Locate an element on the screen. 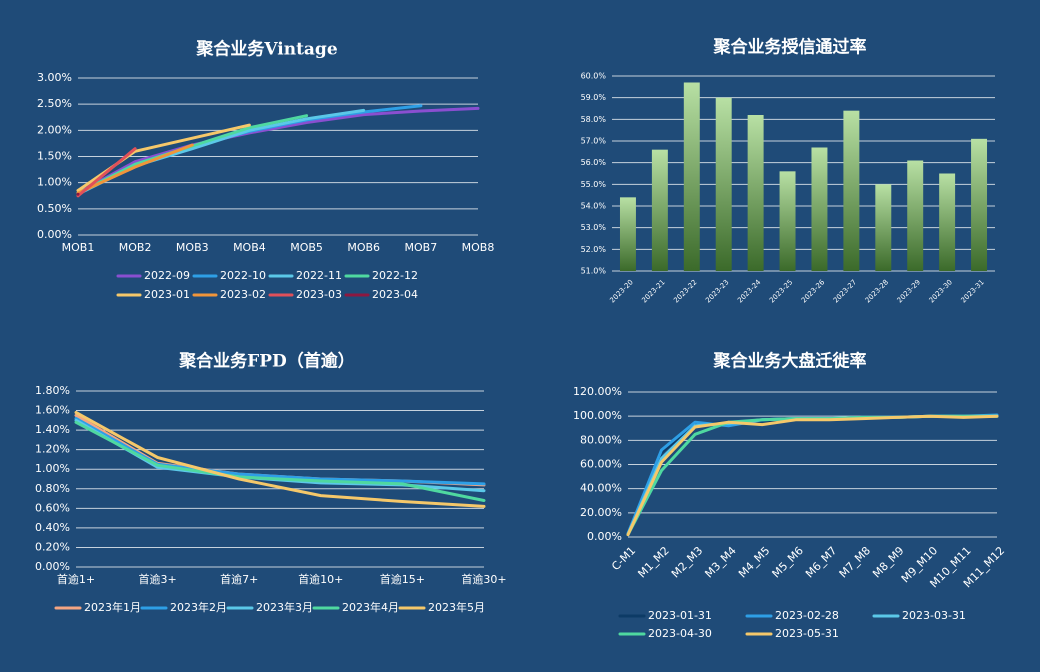  legend-label: 2022-10 is located at coordinates (243, 275).